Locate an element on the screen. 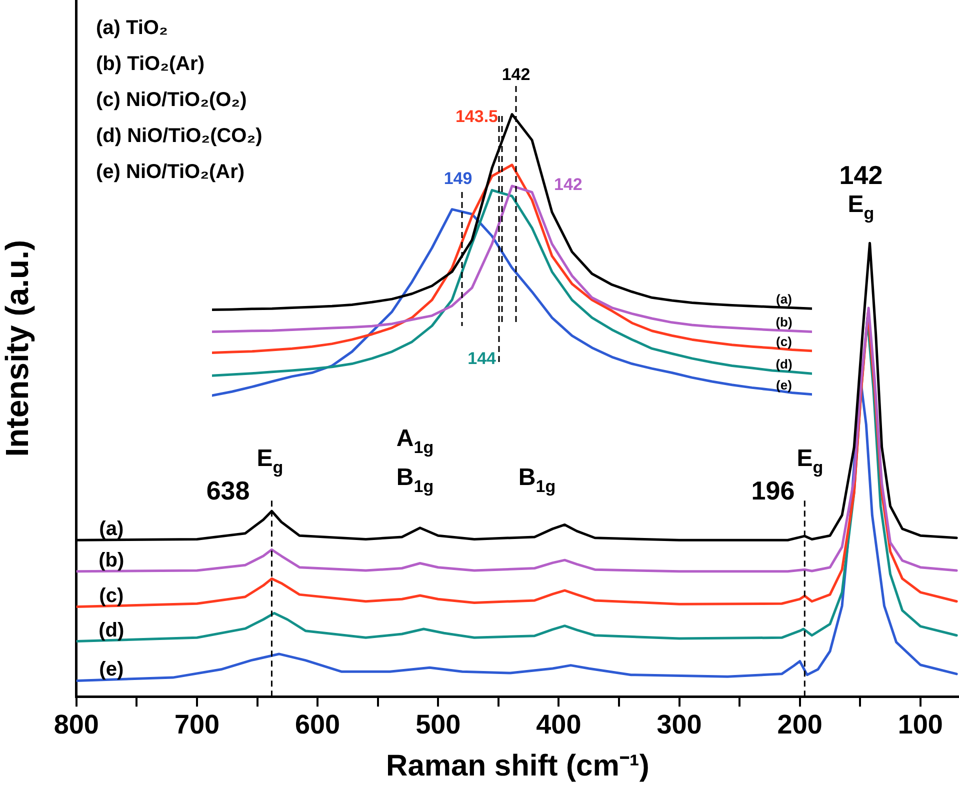  annotation: 149 is located at coordinates (458, 178).